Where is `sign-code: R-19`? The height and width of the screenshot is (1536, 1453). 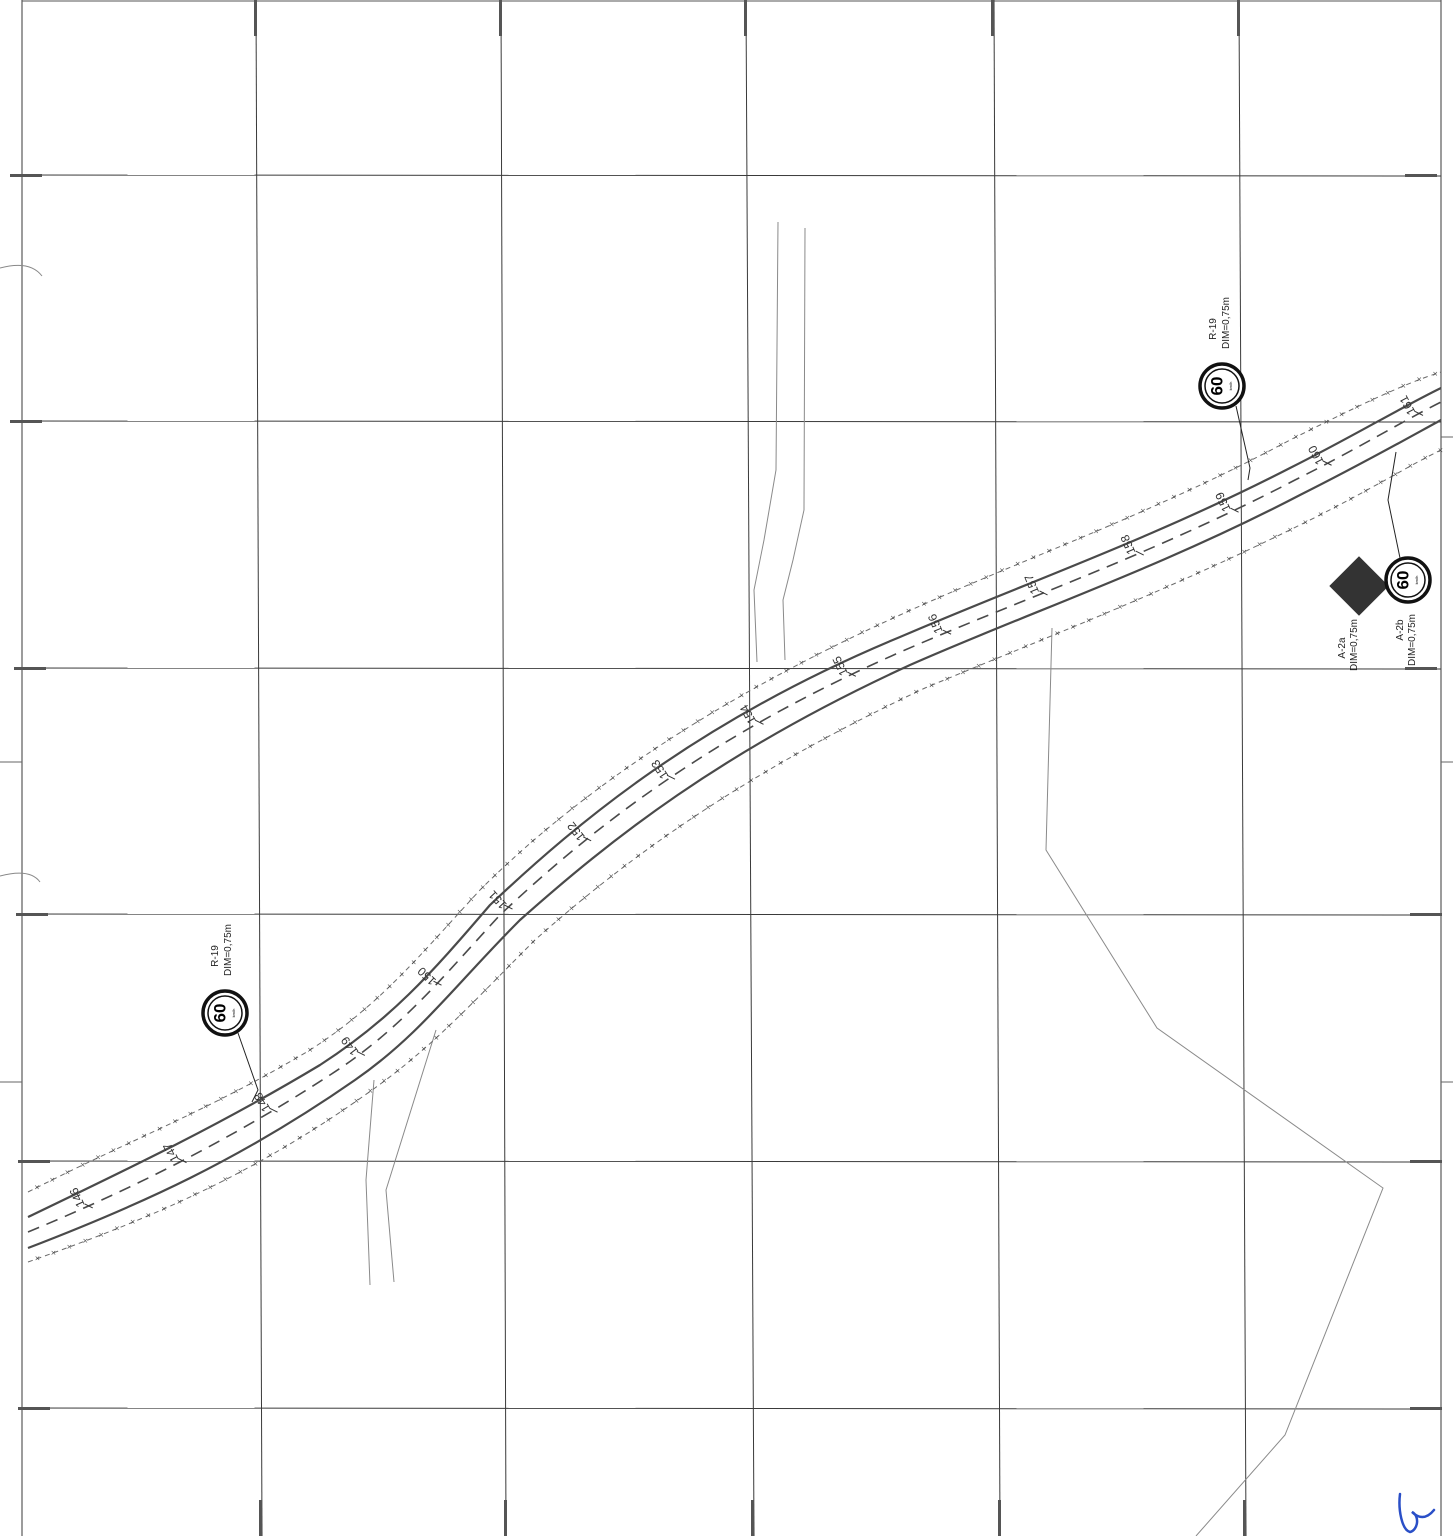 sign-code: R-19 is located at coordinates (1213, 329).